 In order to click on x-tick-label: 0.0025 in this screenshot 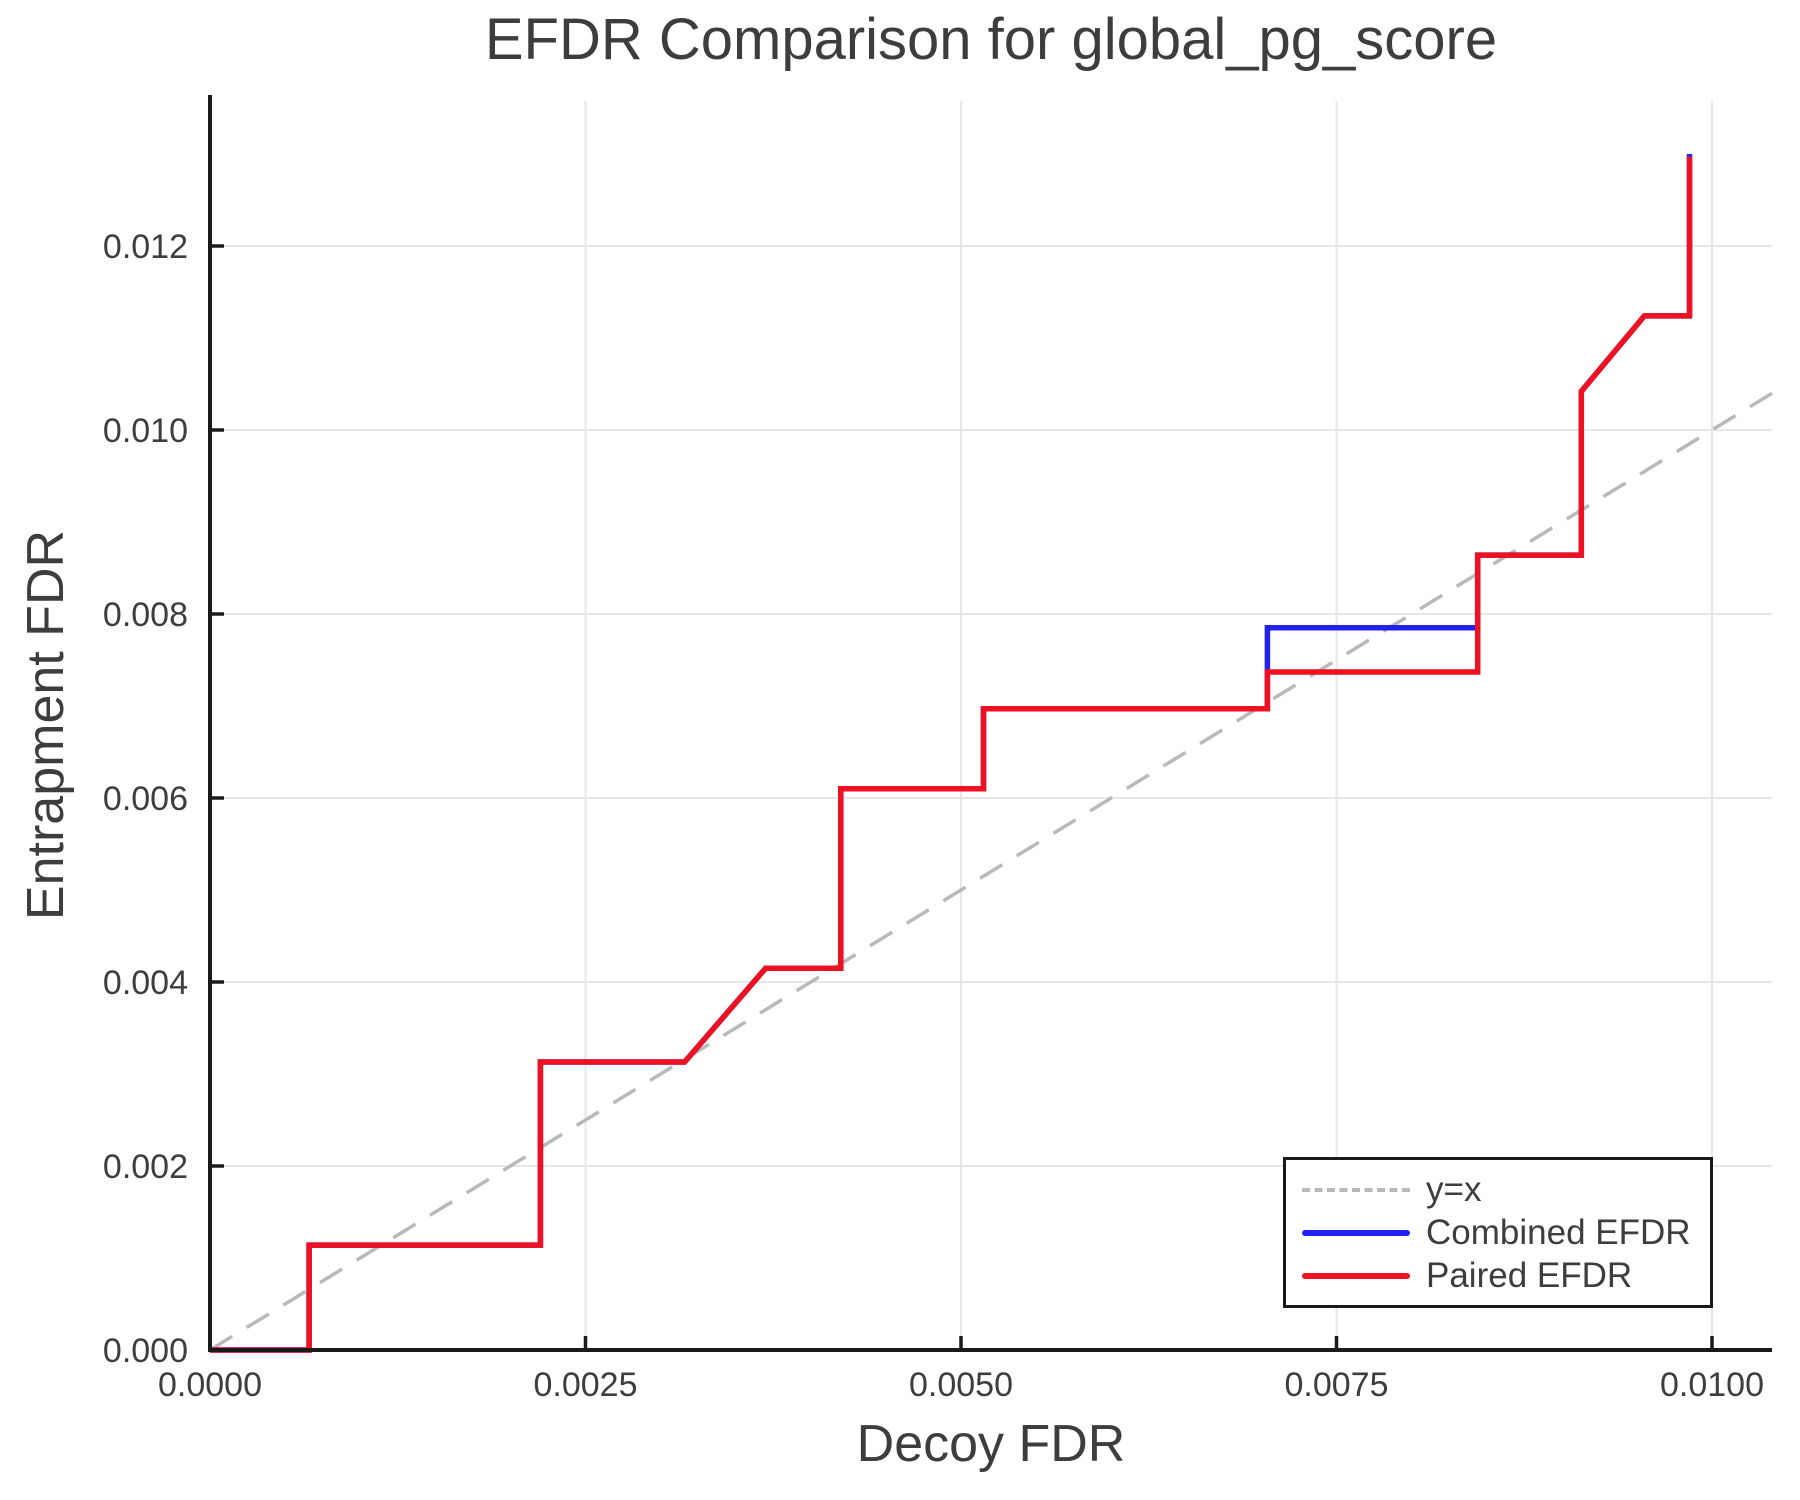, I will do `click(586, 1385)`.